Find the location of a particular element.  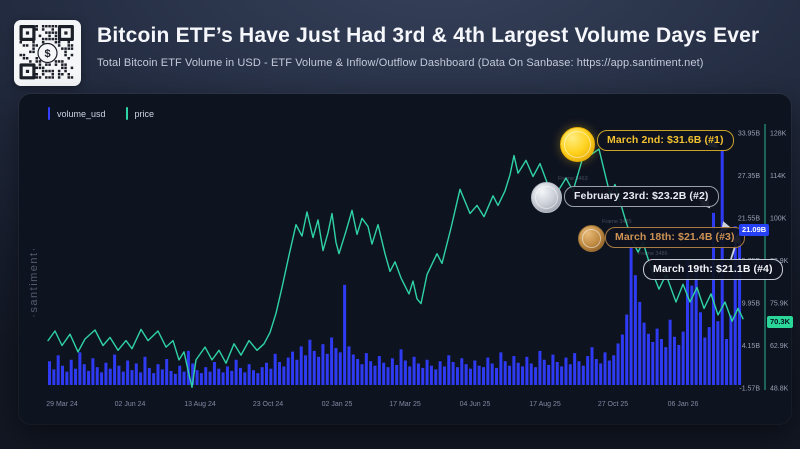

annotation-rank3: March 18th: $21.4B (#3) is located at coordinates (675, 237).